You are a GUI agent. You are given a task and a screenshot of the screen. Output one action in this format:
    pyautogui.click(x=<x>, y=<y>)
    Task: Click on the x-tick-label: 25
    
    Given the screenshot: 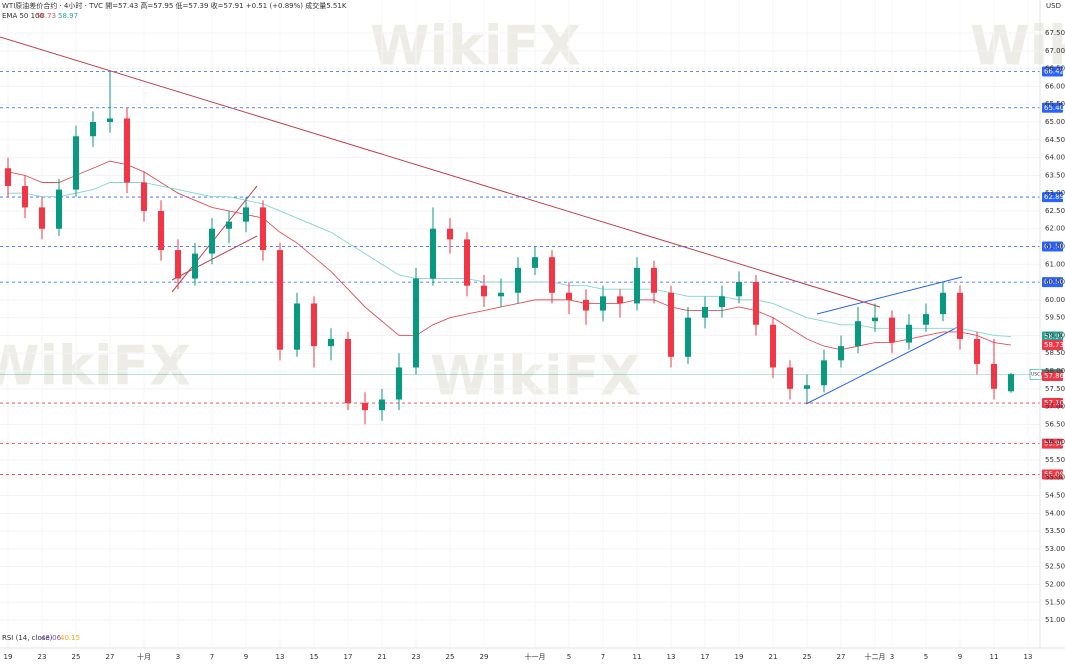 What is the action you would take?
    pyautogui.click(x=76, y=657)
    